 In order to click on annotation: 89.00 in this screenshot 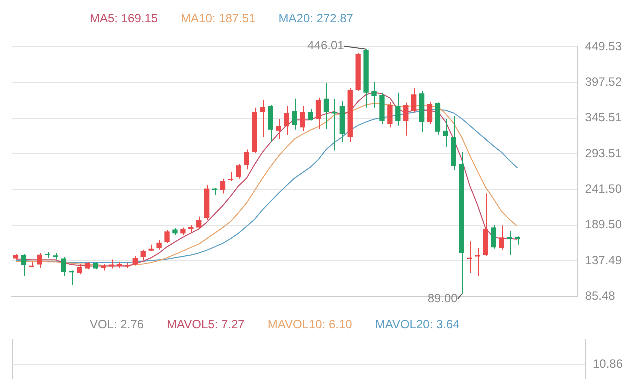, I will do `click(443, 299)`.